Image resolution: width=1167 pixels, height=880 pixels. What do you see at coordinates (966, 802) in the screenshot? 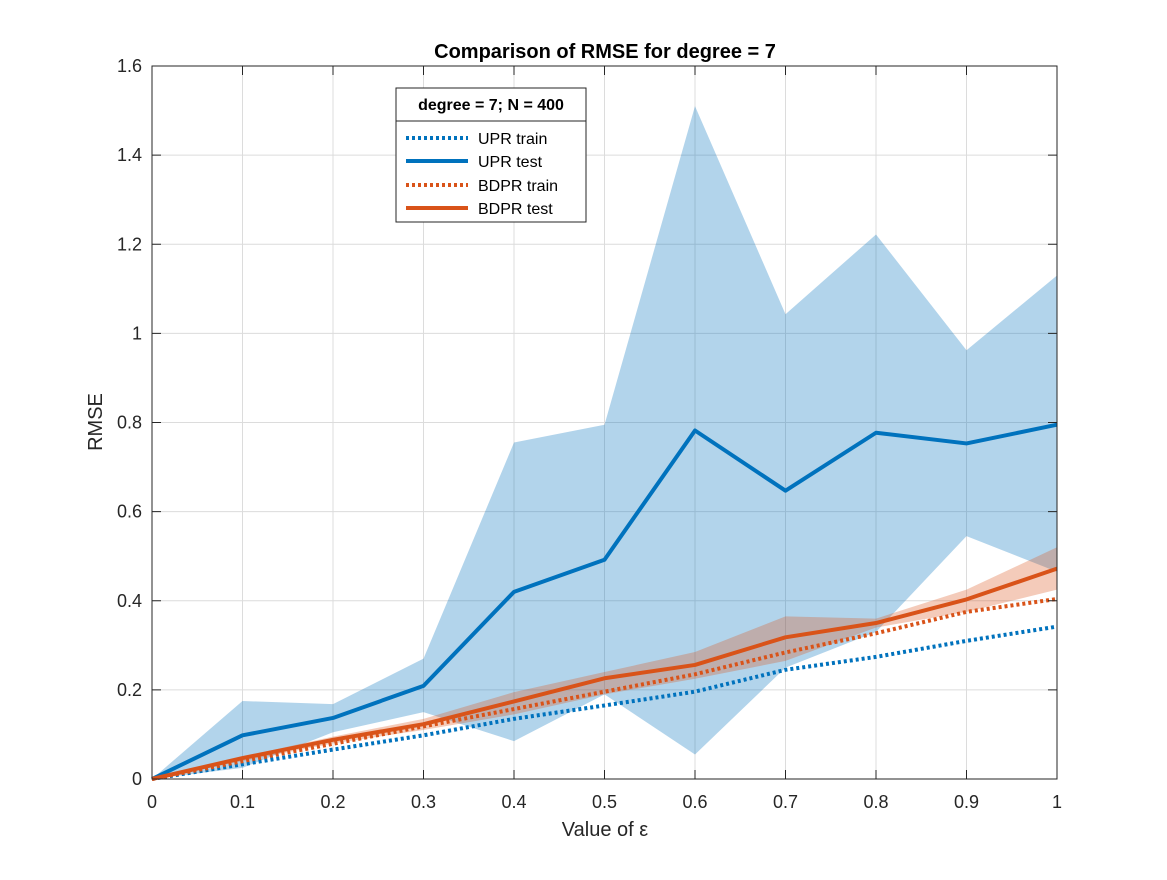
I see `x-tick-label: 0.9` at bounding box center [966, 802].